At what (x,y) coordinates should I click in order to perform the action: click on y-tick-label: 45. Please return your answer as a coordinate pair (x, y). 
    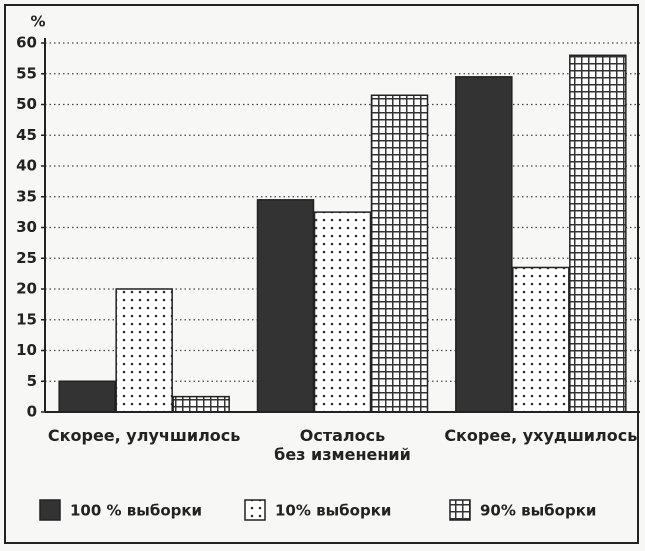
    Looking at the image, I should click on (26, 135).